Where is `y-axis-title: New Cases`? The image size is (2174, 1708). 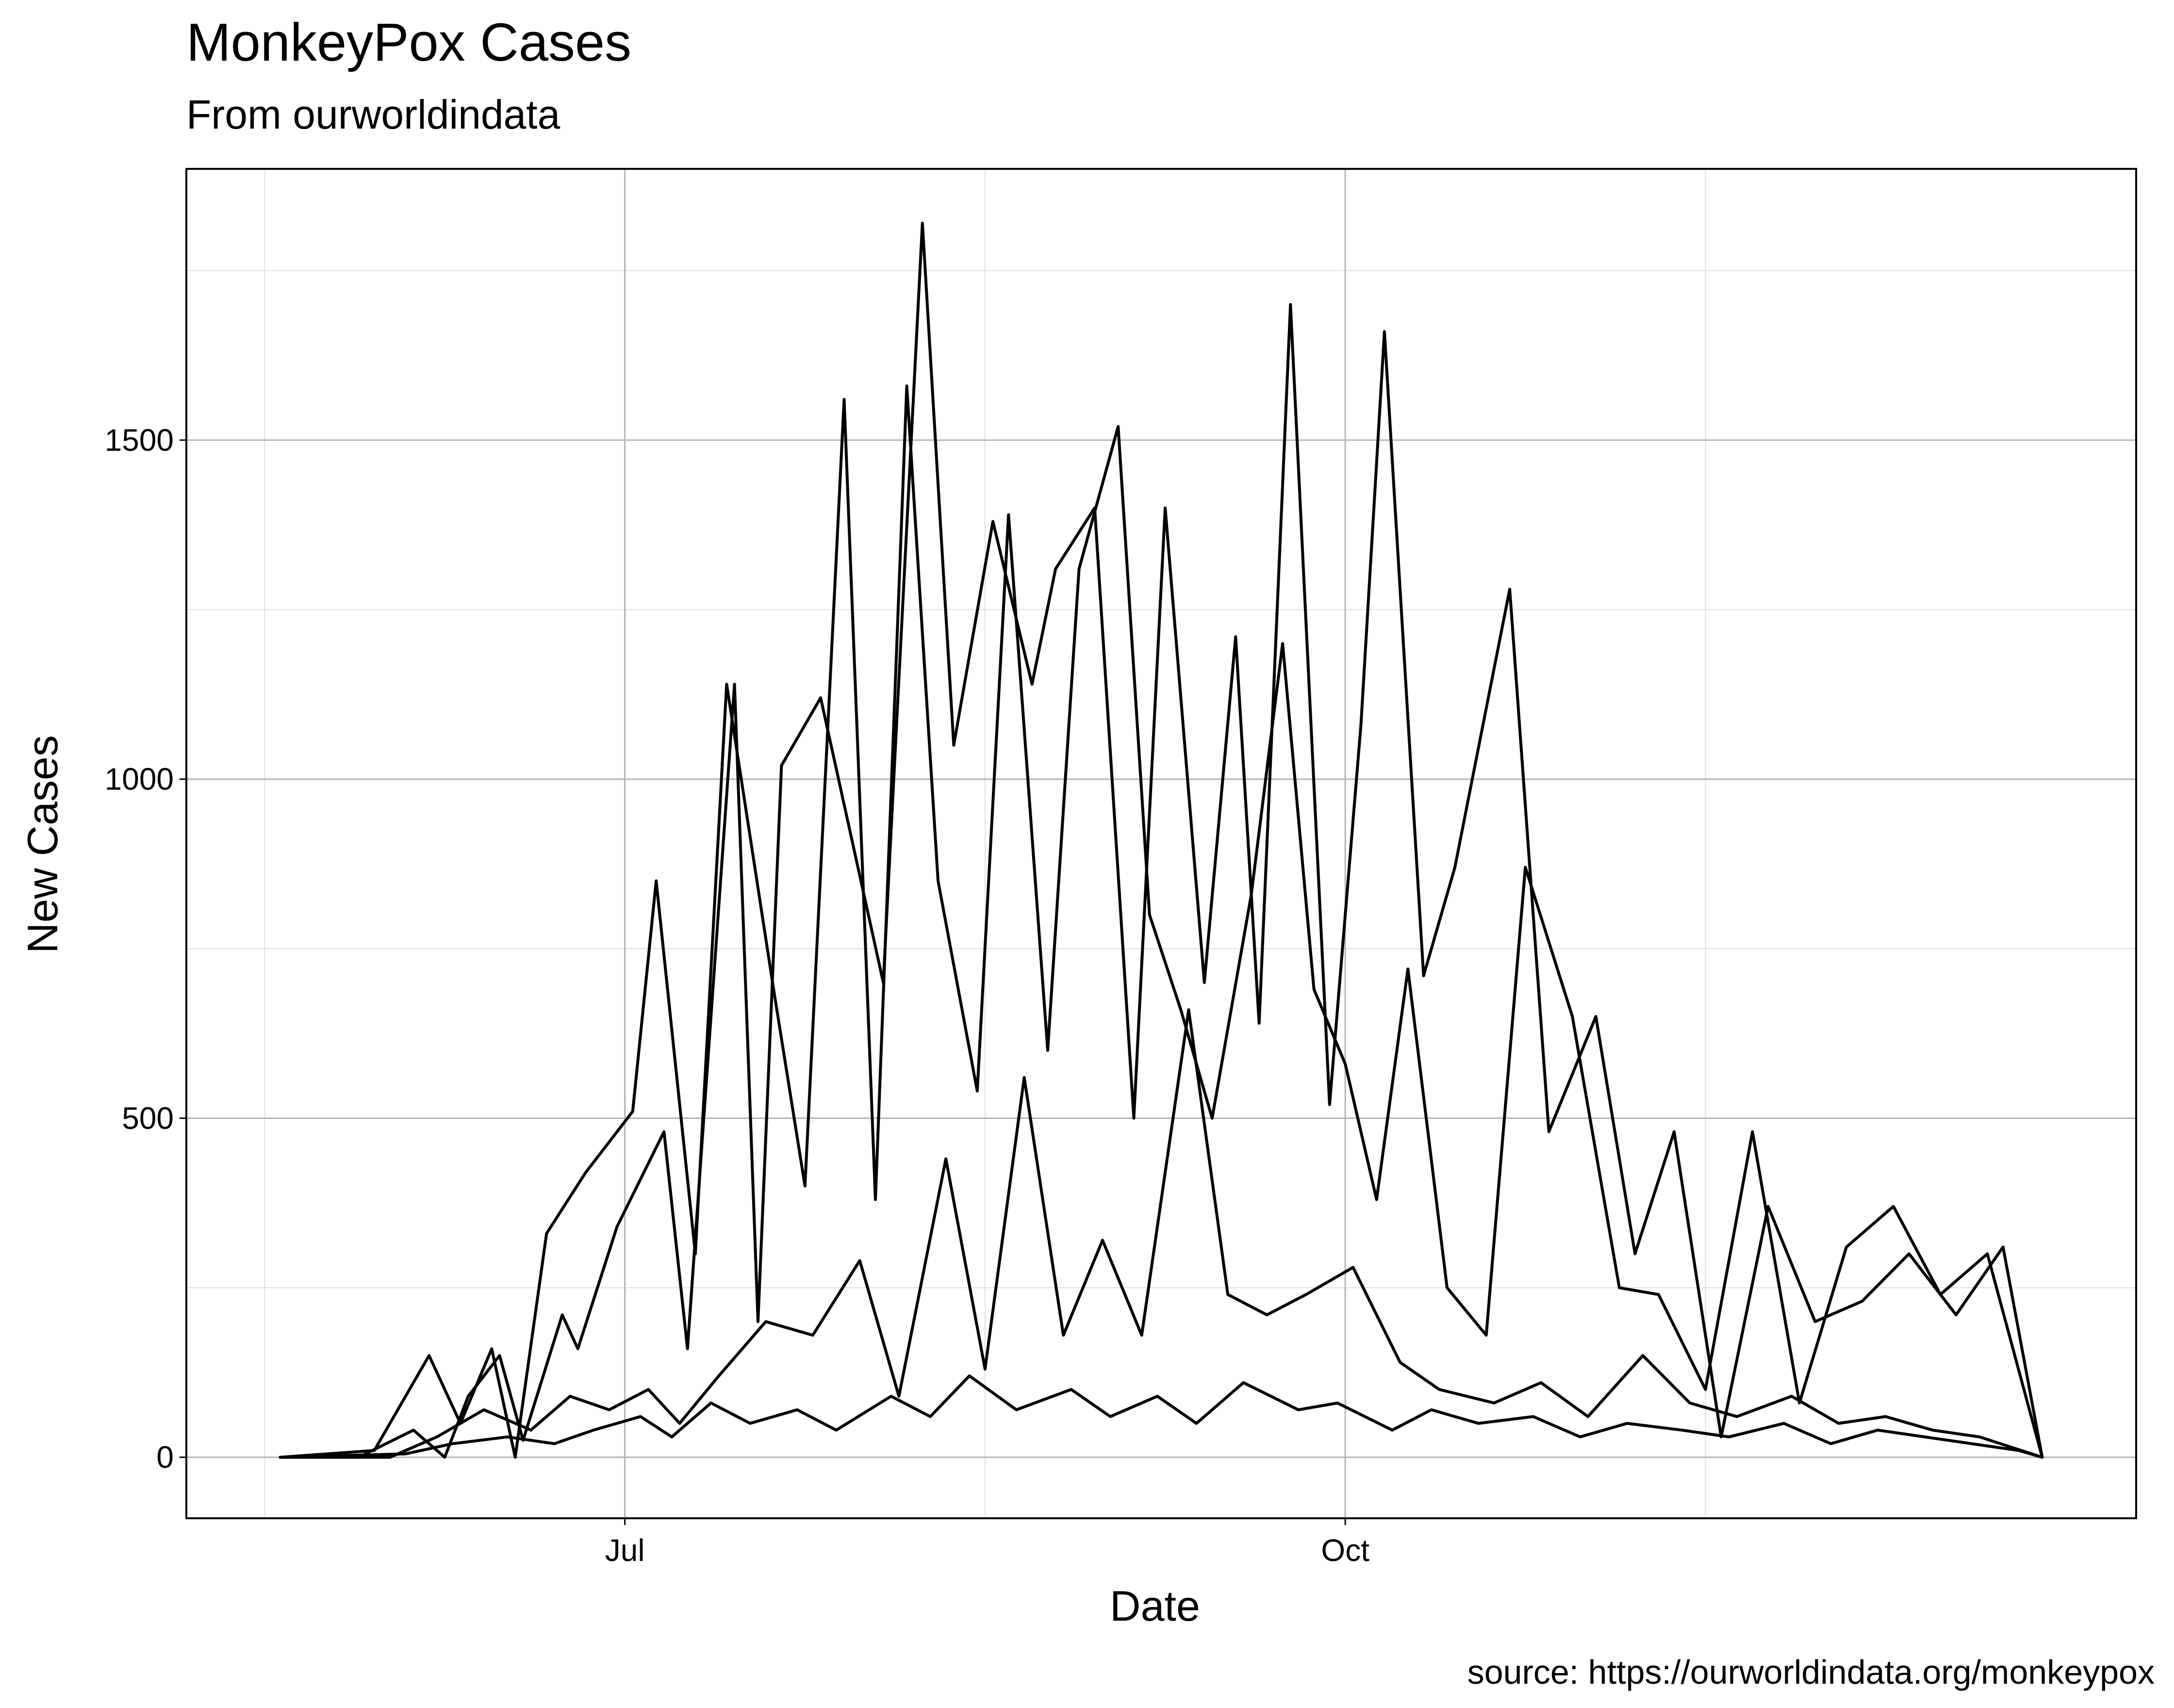 y-axis-title: New Cases is located at coordinates (42, 844).